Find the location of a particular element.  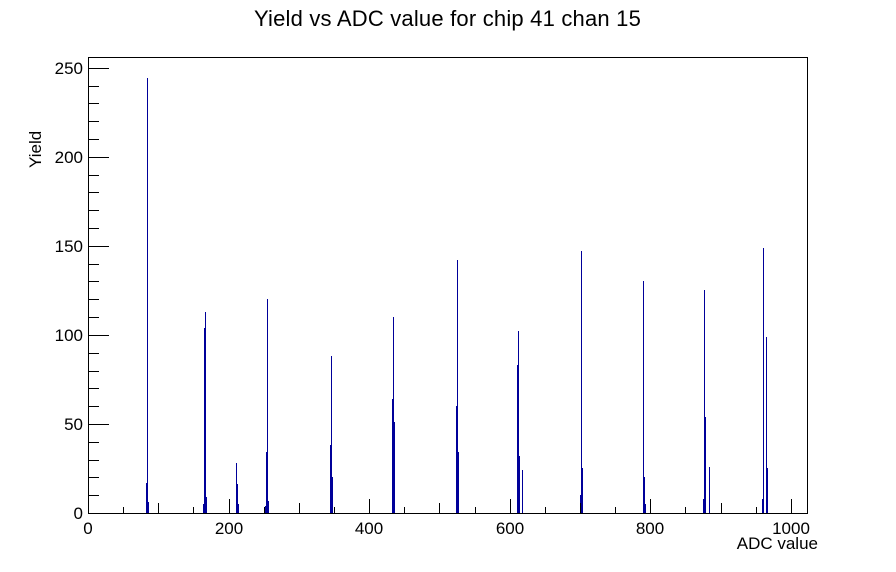

y-tick-label: 150 is located at coordinates (68, 246).